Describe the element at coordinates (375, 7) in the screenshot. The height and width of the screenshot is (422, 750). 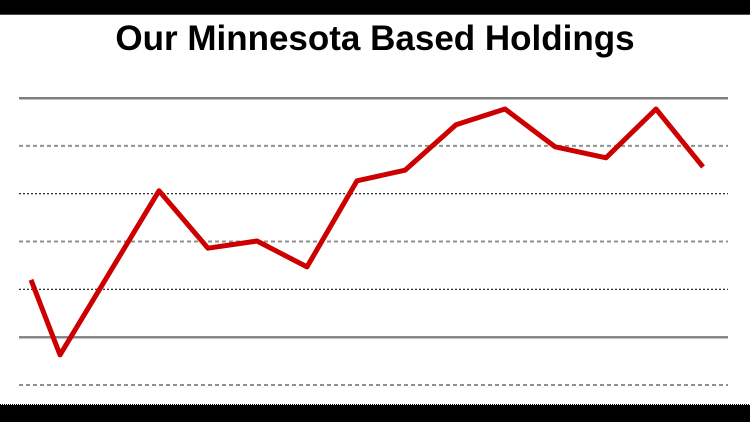
I see `top-letterbox-bar` at that location.